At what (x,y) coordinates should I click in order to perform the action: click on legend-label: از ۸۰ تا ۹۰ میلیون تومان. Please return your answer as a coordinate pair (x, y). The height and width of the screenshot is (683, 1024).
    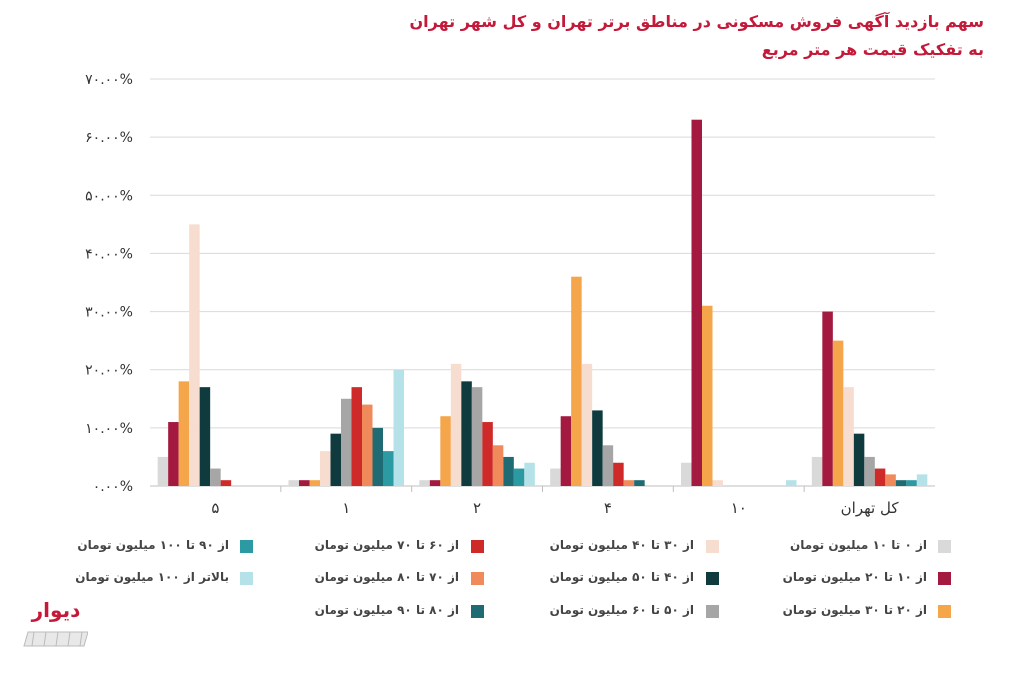
    Looking at the image, I should click on (386, 610).